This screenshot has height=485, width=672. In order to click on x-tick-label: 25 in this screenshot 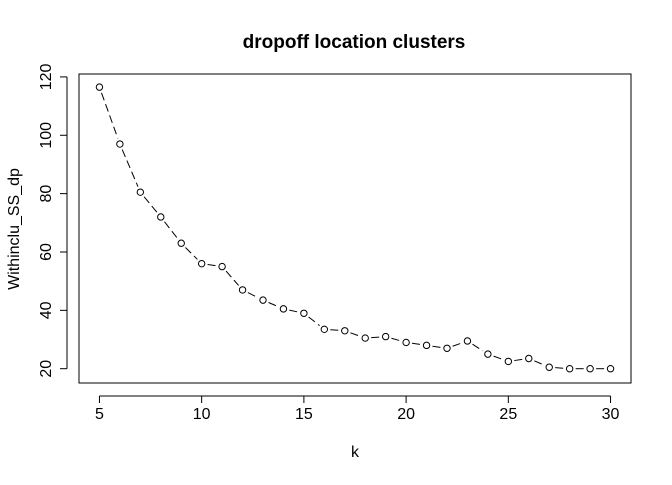, I will do `click(508, 414)`.